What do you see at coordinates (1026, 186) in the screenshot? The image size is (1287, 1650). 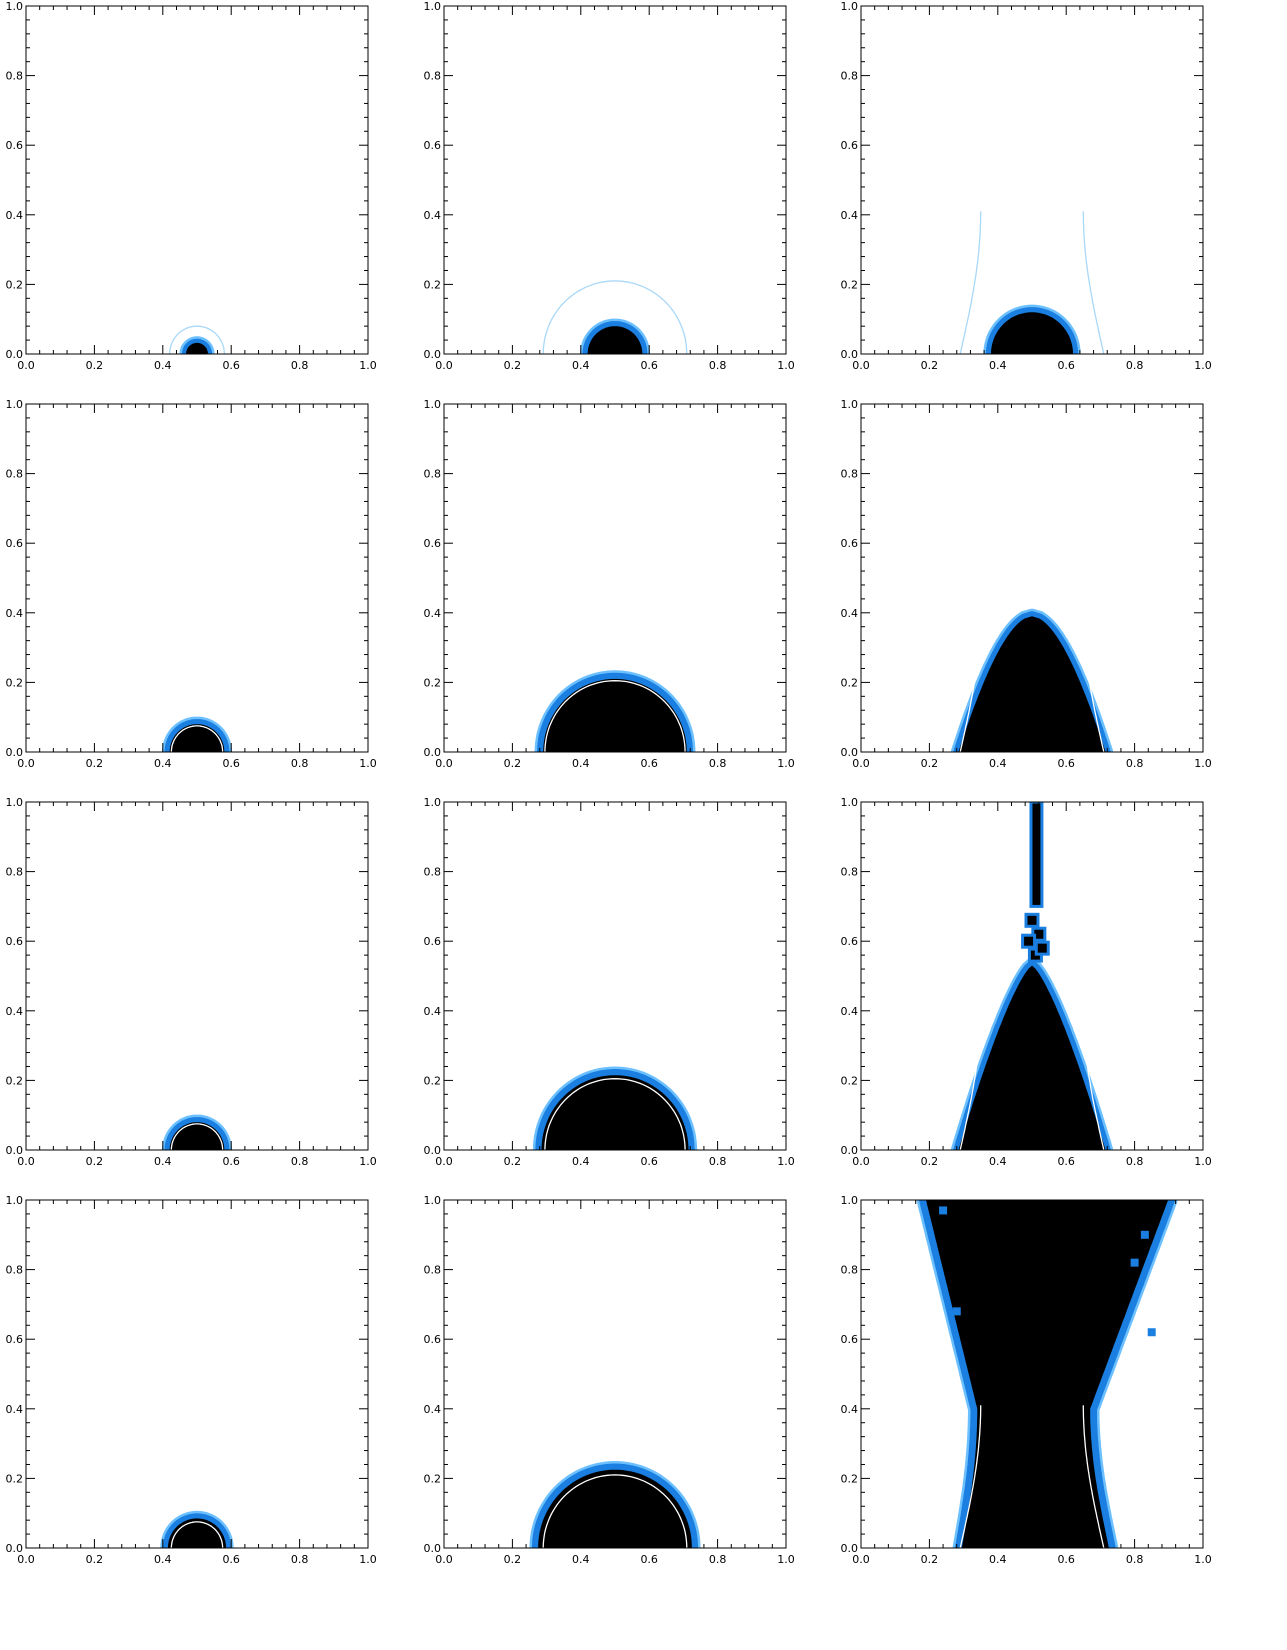 I see `panel-row1-col3: 0.0 0.2 0.4 0.6 0.8 1.0 0.0 0.2 0.4 0.6 0.8 1.0` at bounding box center [1026, 186].